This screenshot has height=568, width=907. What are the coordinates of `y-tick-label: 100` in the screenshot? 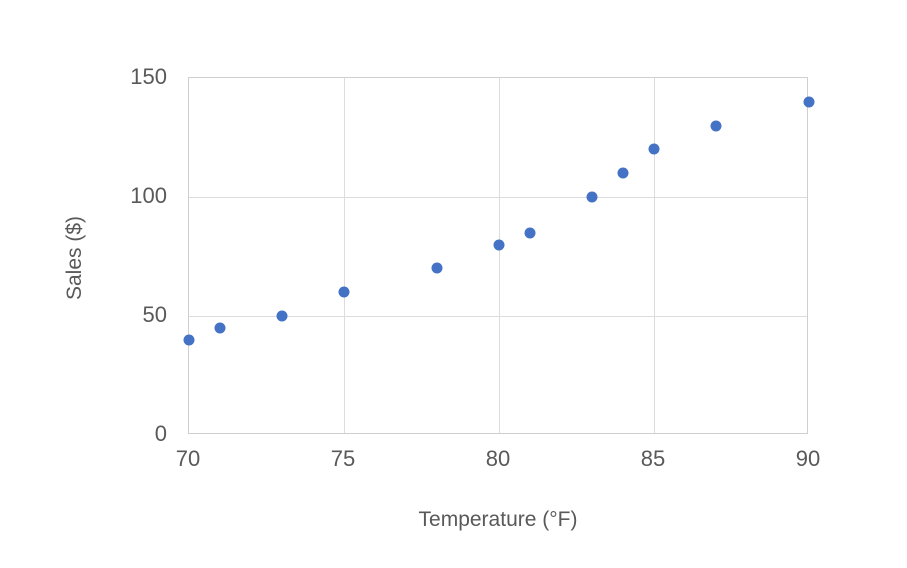 It's located at (148, 195).